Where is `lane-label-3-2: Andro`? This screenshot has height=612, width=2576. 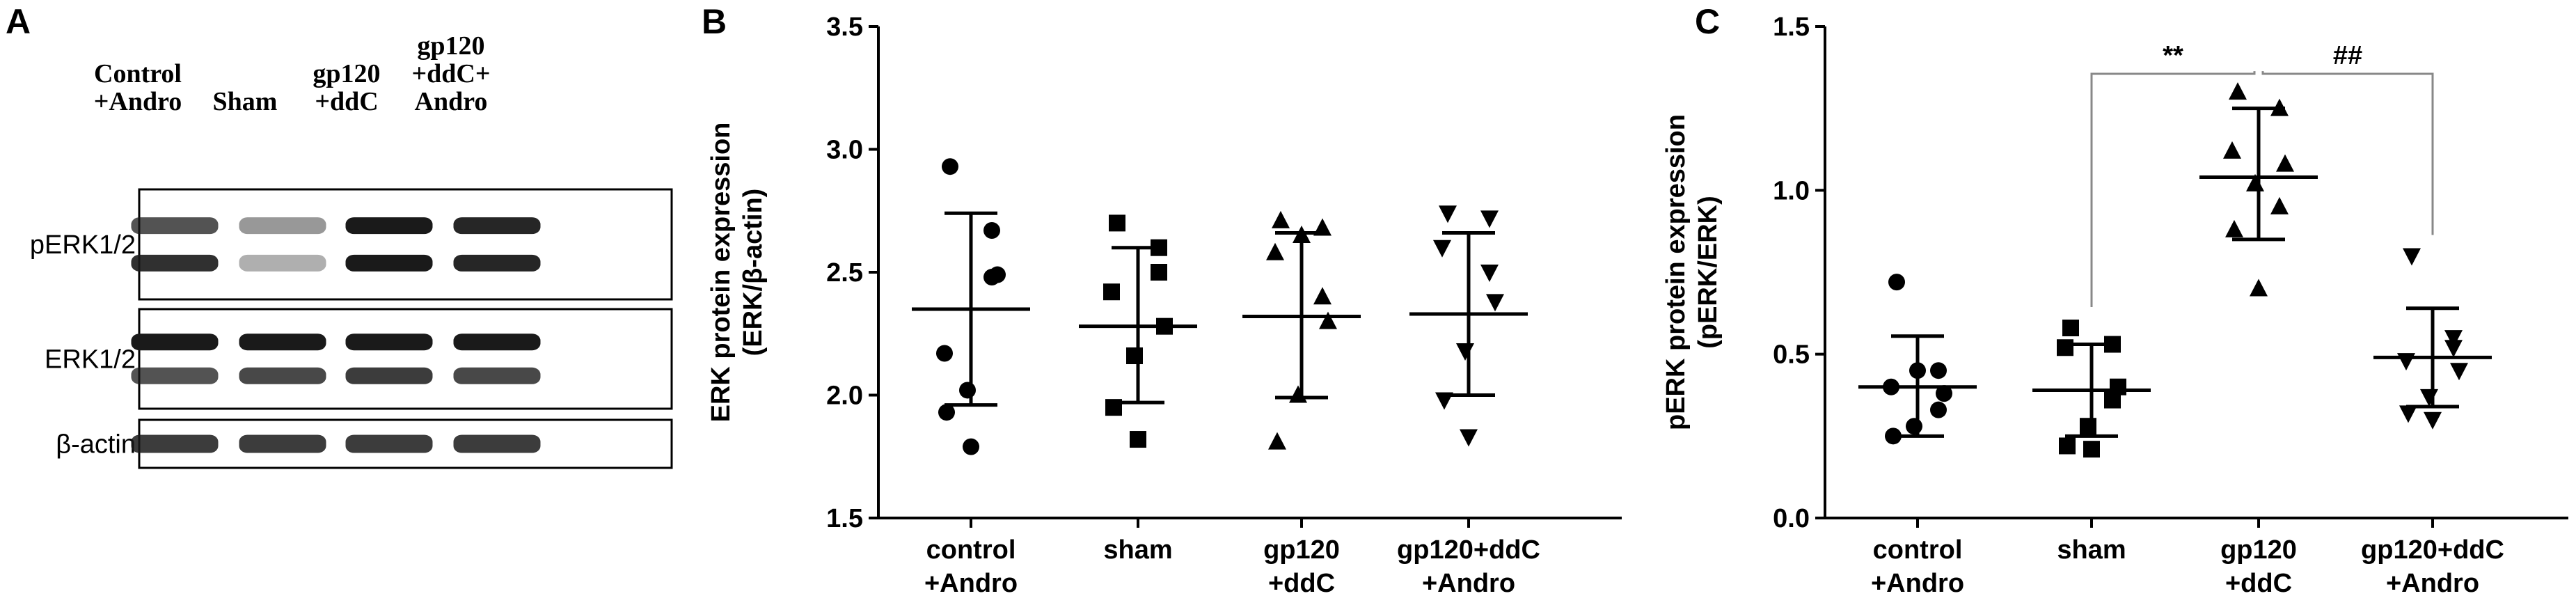
lane-label-3-2: Andro is located at coordinates (451, 101).